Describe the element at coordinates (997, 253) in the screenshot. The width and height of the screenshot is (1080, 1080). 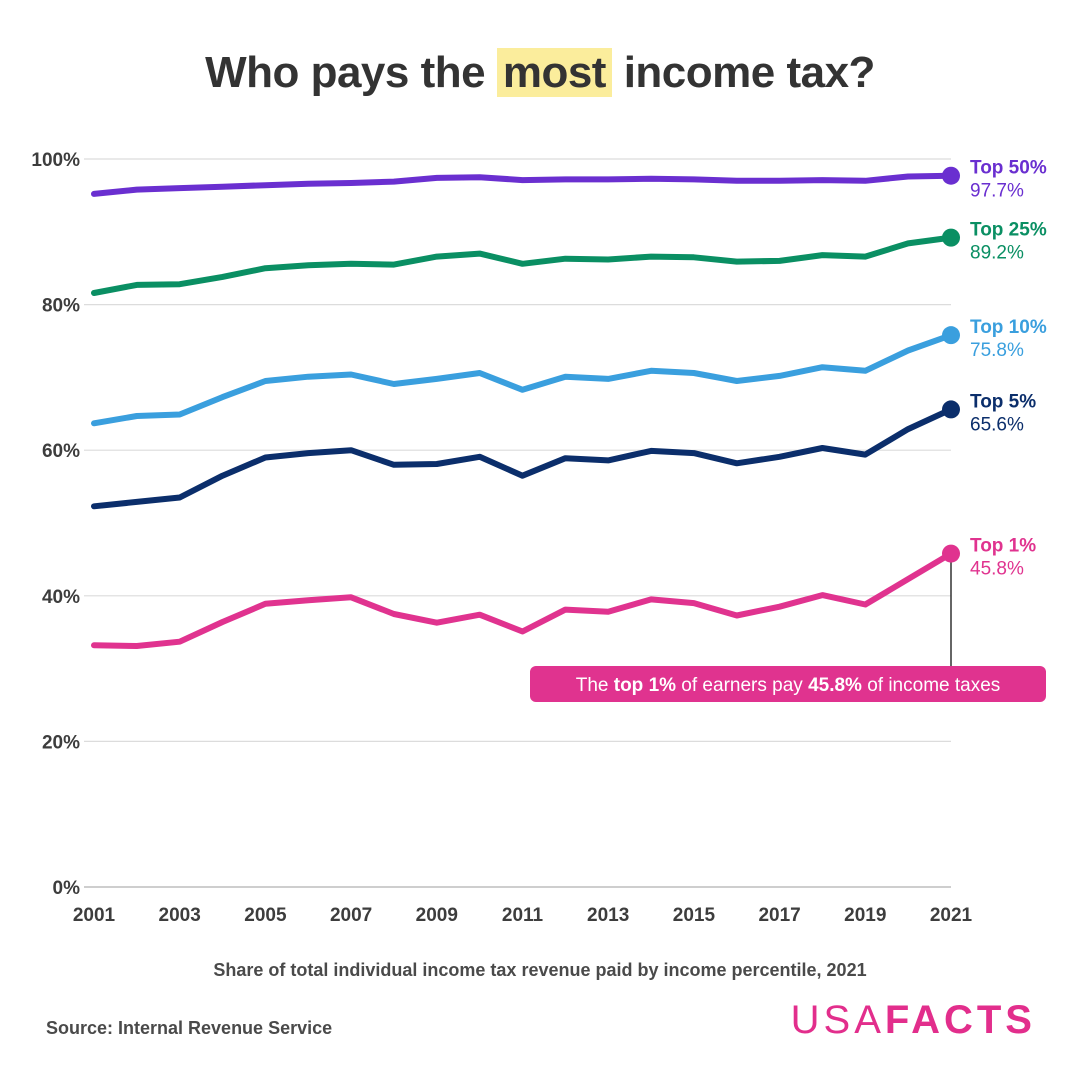
I see `series-value-label: 89.2%` at that location.